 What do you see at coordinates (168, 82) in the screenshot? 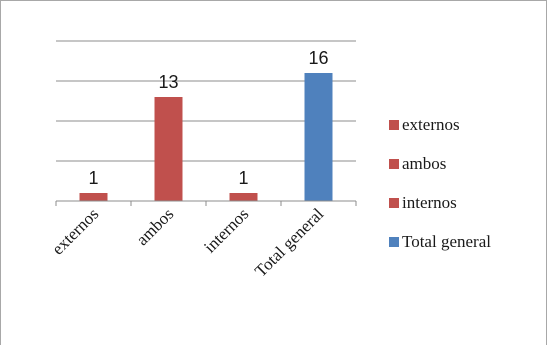
I see `data-label: 13` at bounding box center [168, 82].